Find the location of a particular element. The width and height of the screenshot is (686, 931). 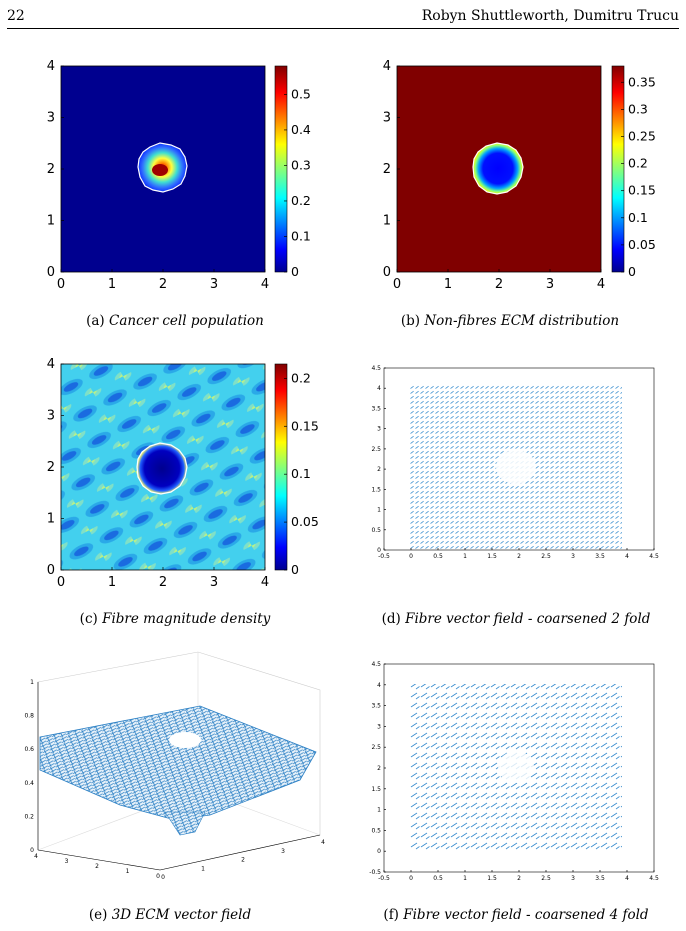

running-header: 22 Robyn Shuttleworth, Dumitru Trucu is located at coordinates (343, 17).